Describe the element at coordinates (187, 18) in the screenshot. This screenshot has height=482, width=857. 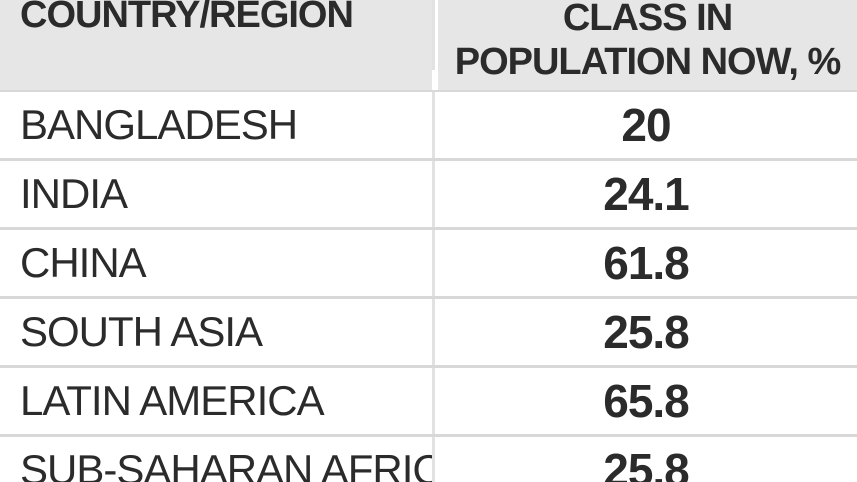
I see `column-header-country-label: COUNTRY/REGION` at that location.